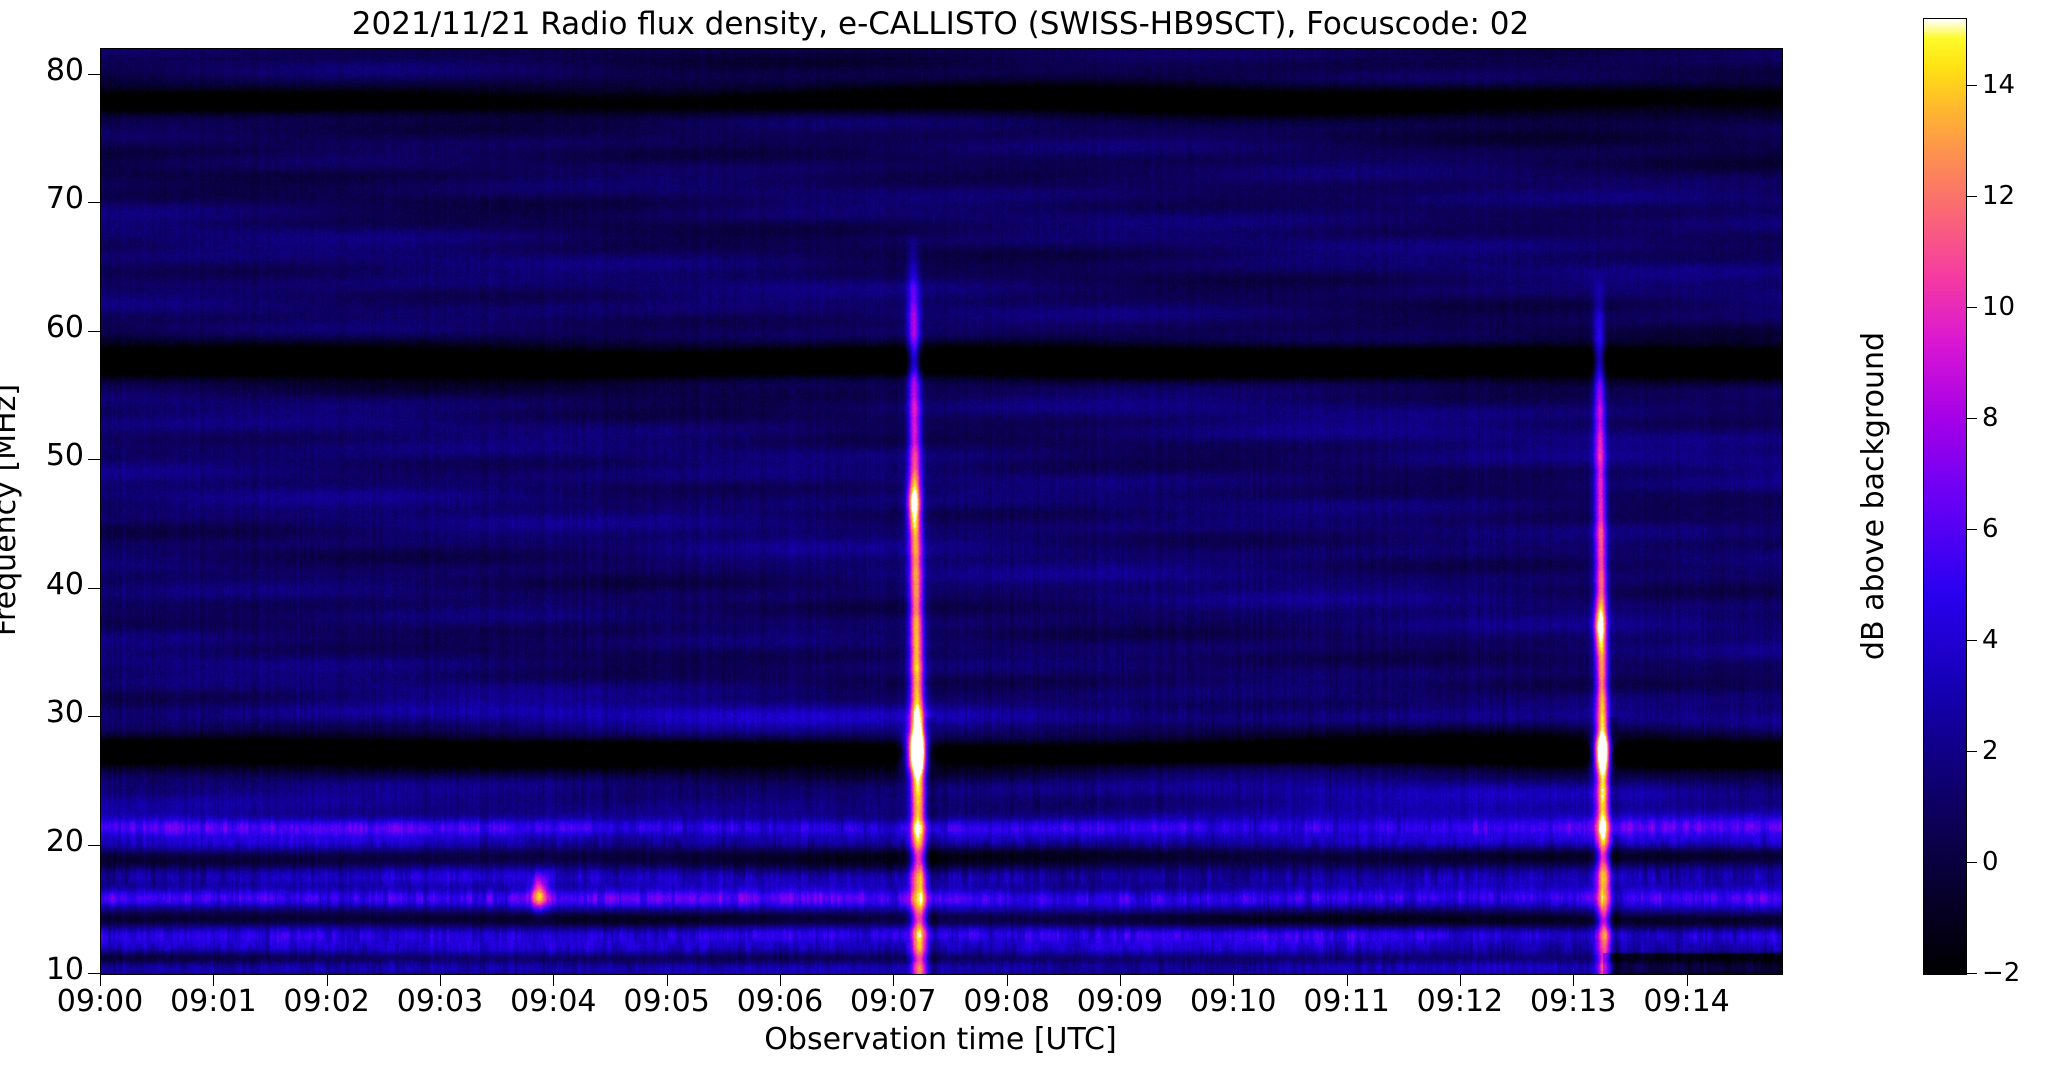  I want to click on y-tick-label: 60, so click(64, 327).